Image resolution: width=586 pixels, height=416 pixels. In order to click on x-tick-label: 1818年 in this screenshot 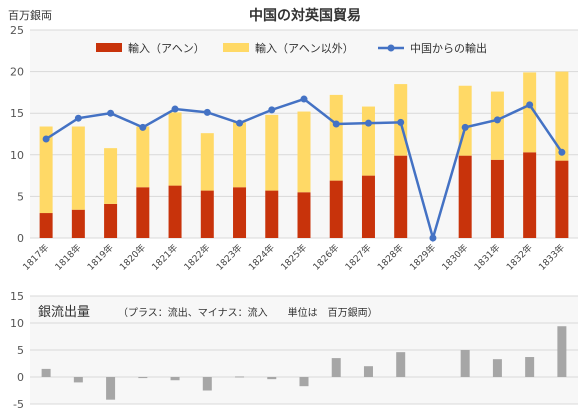, I will do `click(67, 257)`.